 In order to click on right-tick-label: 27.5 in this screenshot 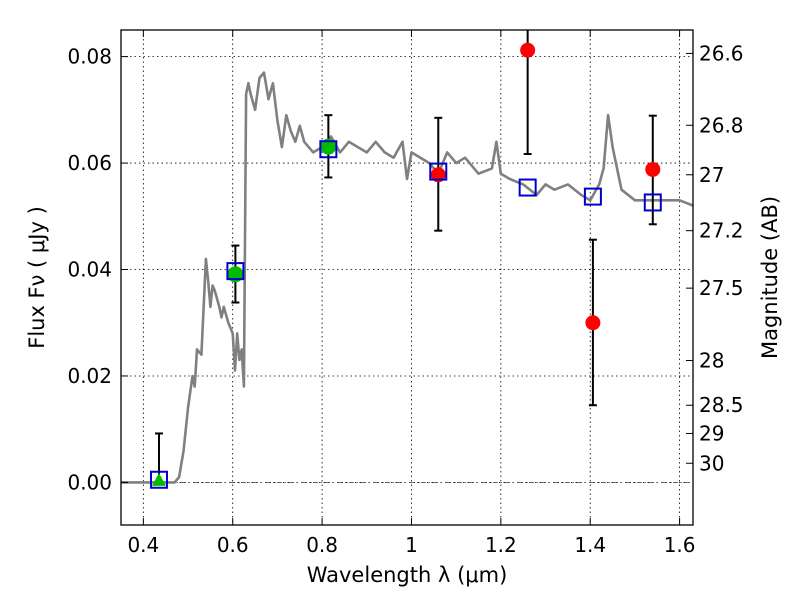, I will do `click(721, 288)`.